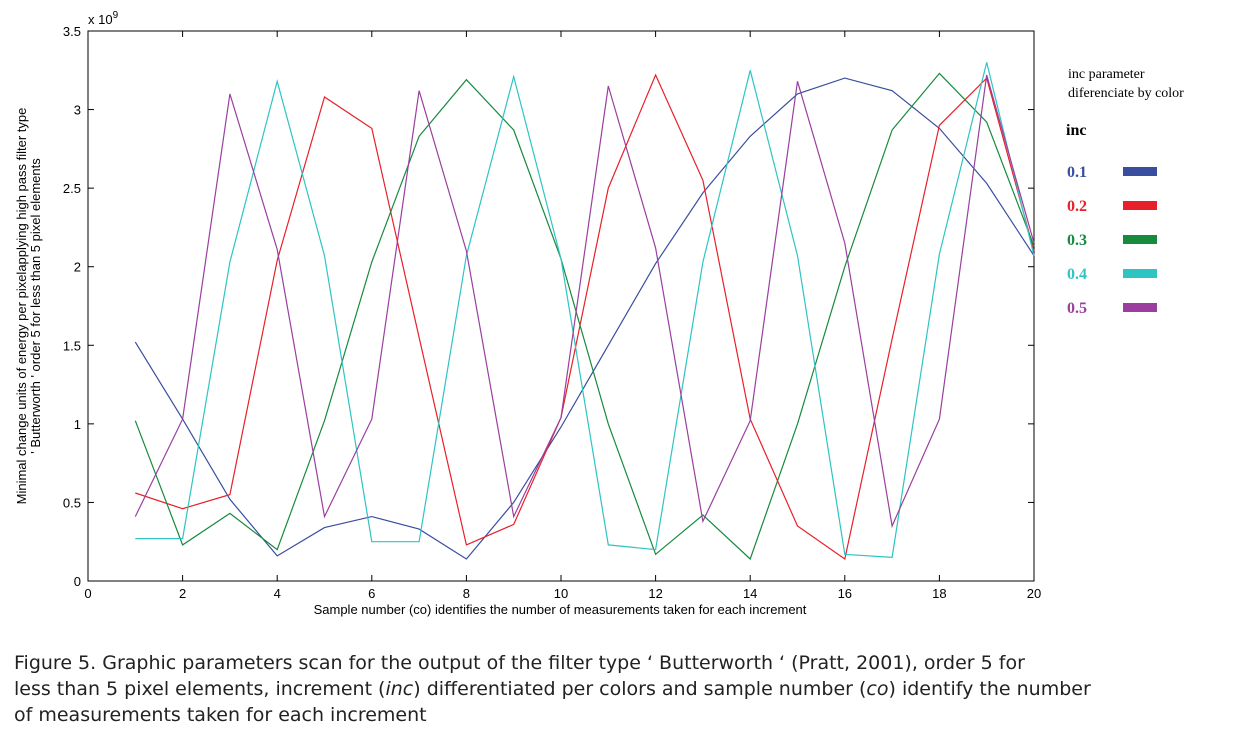 The height and width of the screenshot is (755, 1258). What do you see at coordinates (750, 593) in the screenshot?
I see `x-tick-label: 14` at bounding box center [750, 593].